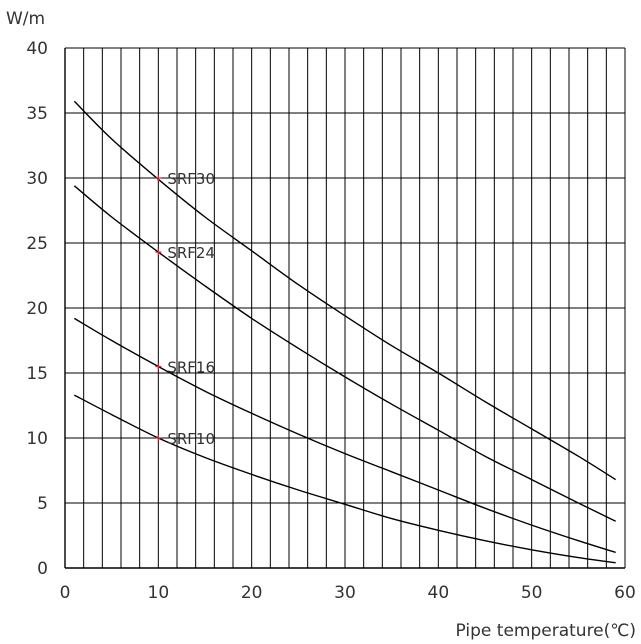 The width and height of the screenshot is (641, 644). What do you see at coordinates (345, 593) in the screenshot?
I see `x-tick-label: 30` at bounding box center [345, 593].